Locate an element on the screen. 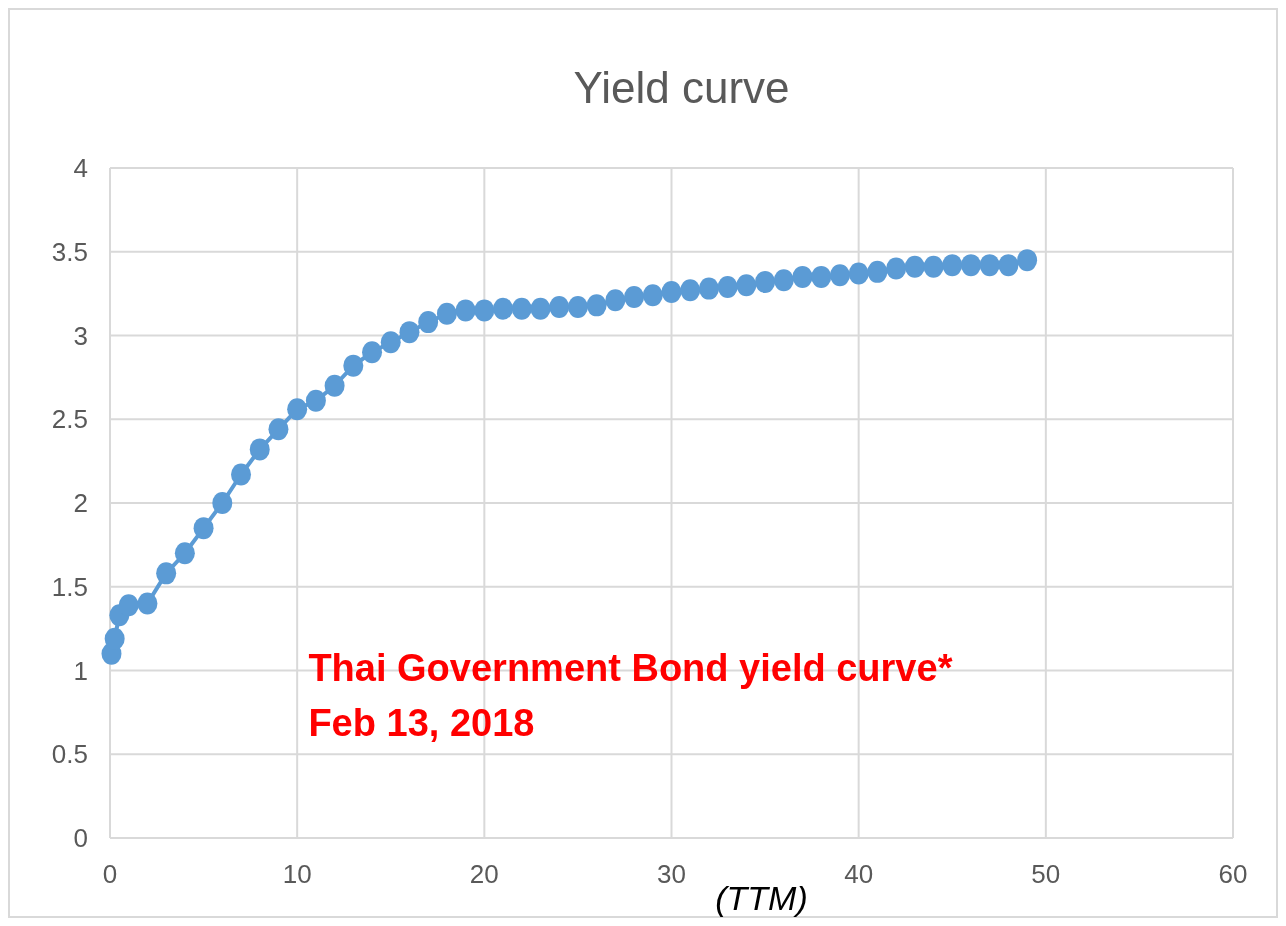  y-tick-label: 4 is located at coordinates (80, 168).